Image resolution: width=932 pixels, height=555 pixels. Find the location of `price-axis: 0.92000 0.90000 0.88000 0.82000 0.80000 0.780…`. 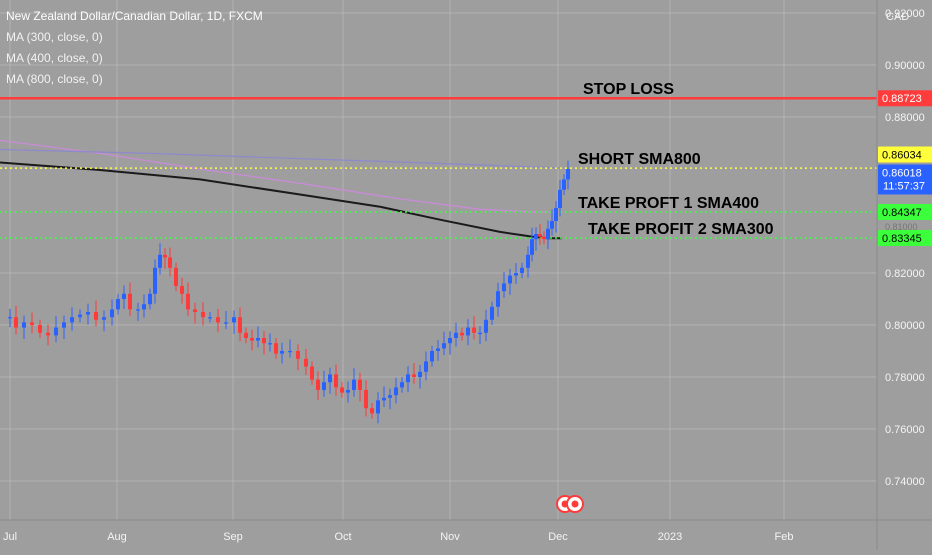

price-axis: 0.92000 0.90000 0.88000 0.82000 0.80000 0.780… is located at coordinates (904, 275).